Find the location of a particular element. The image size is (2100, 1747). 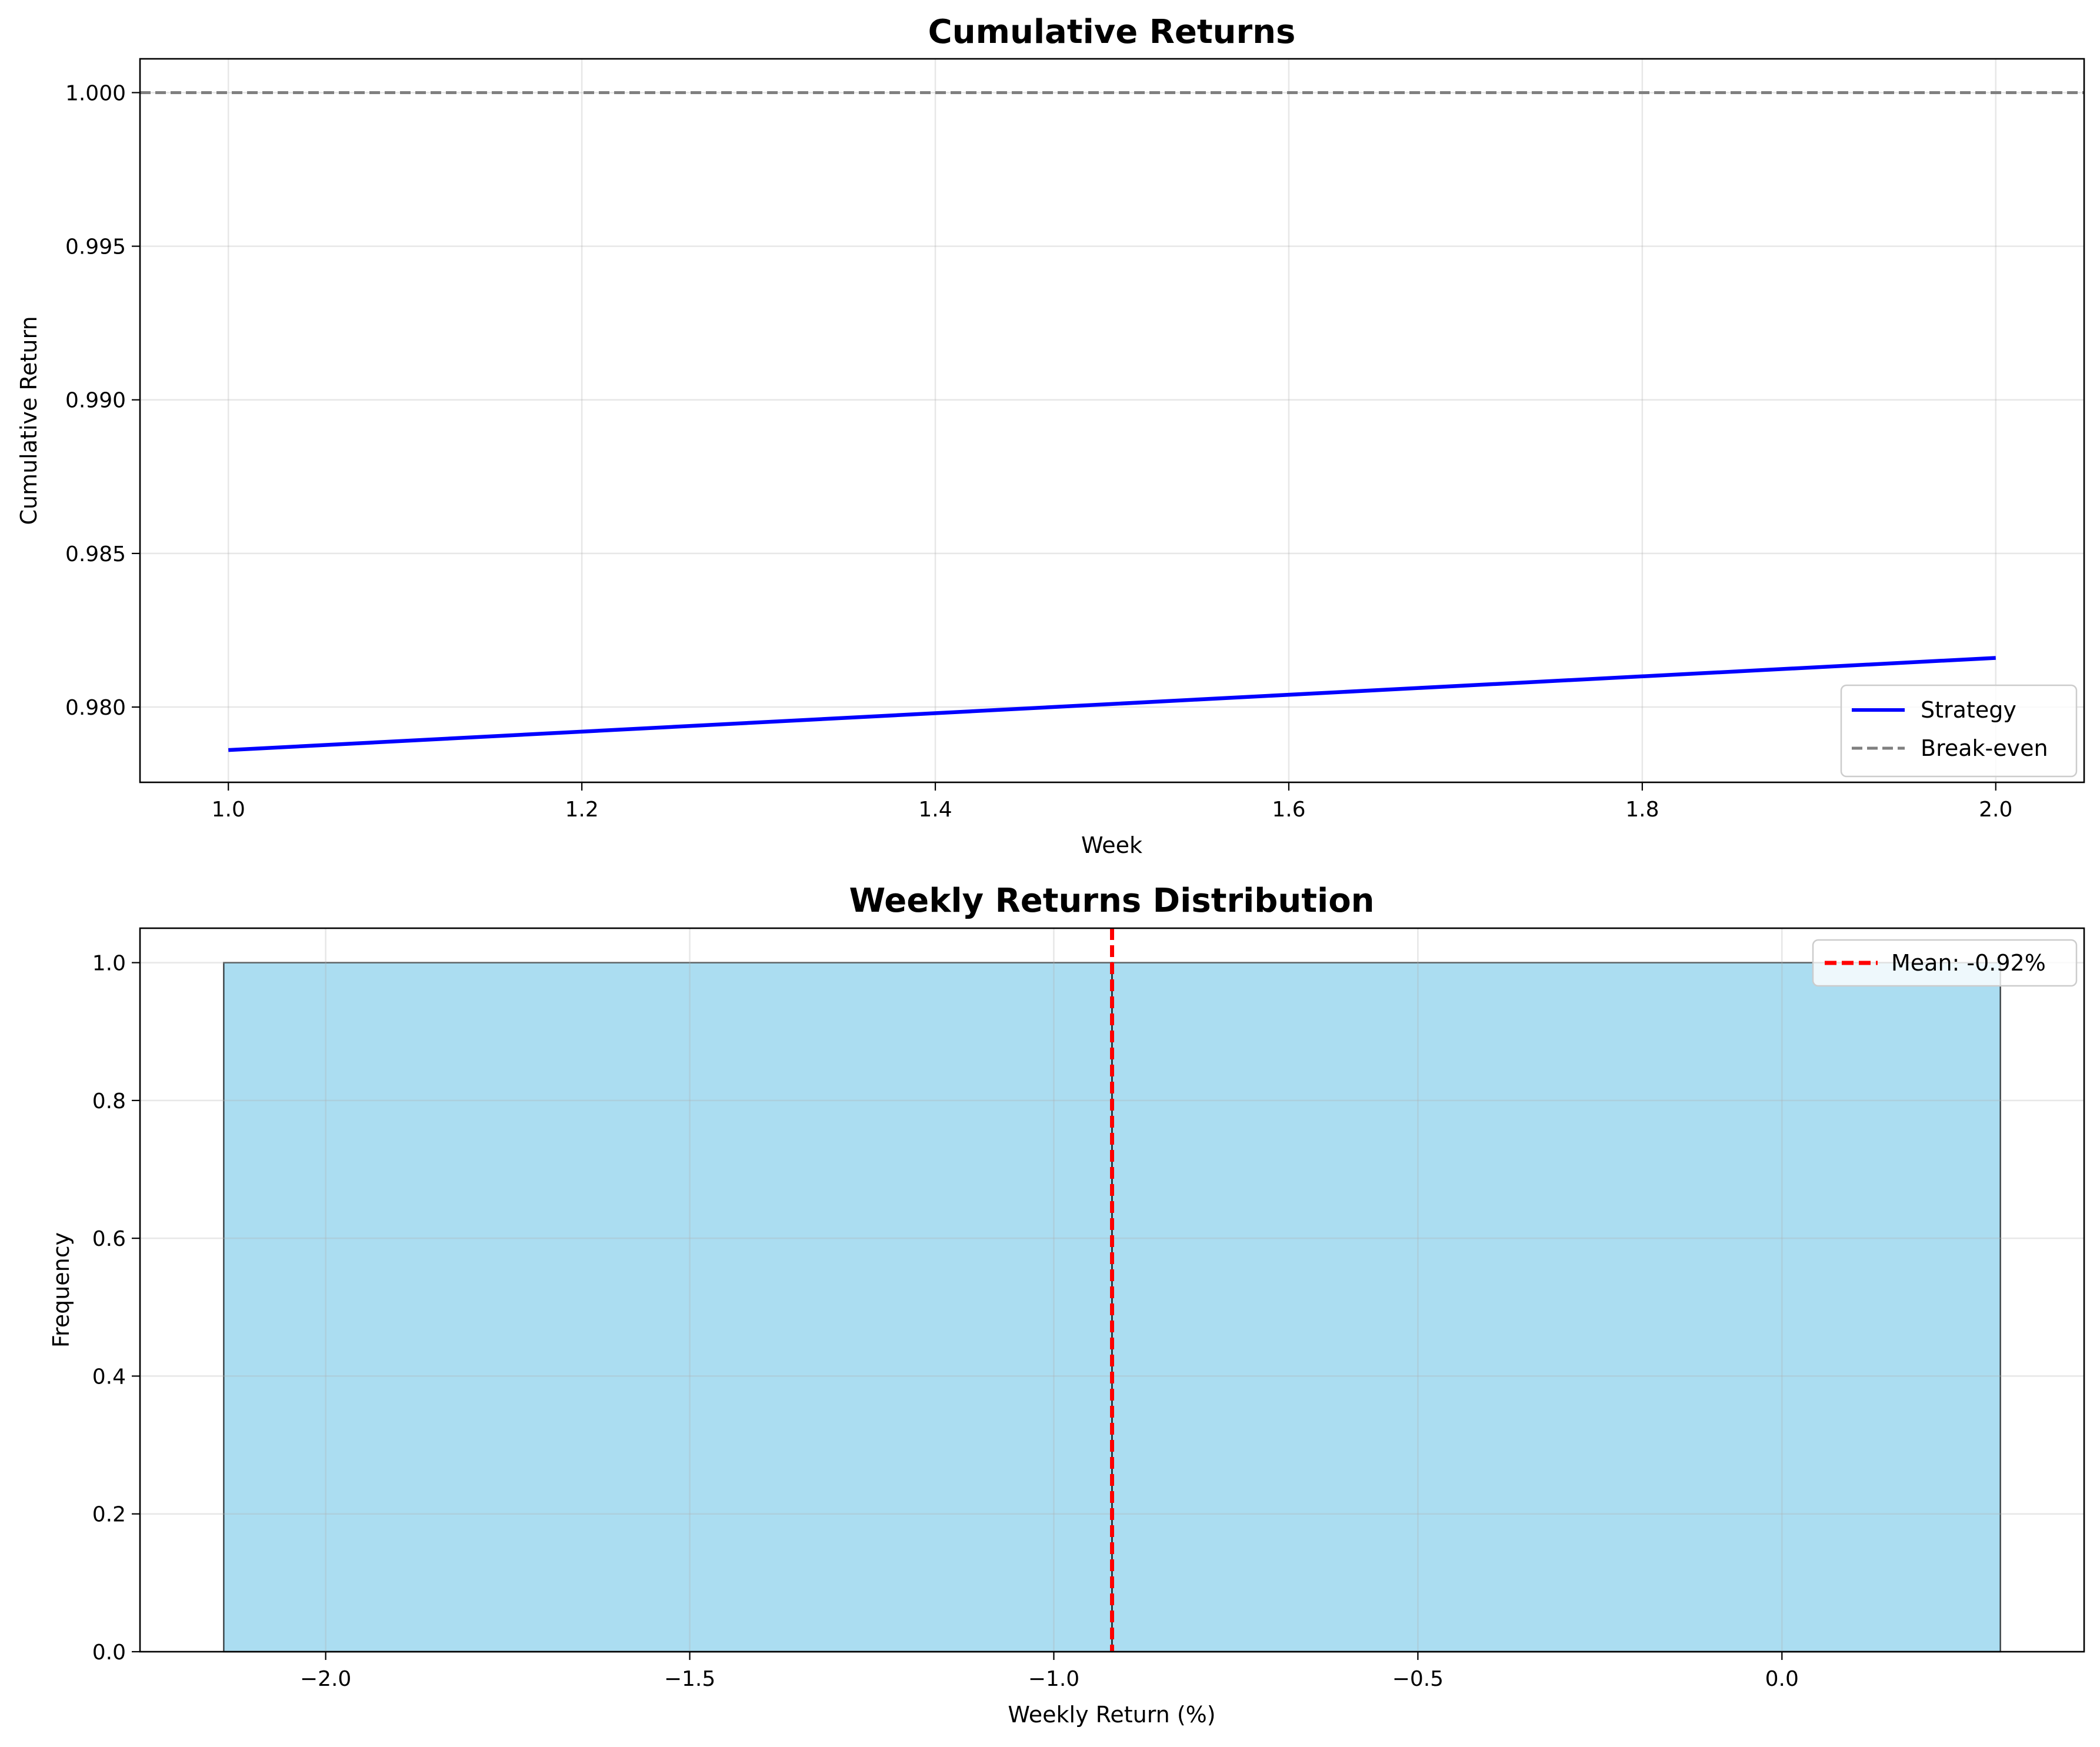

x-tick-label: 1.8 is located at coordinates (1642, 810).